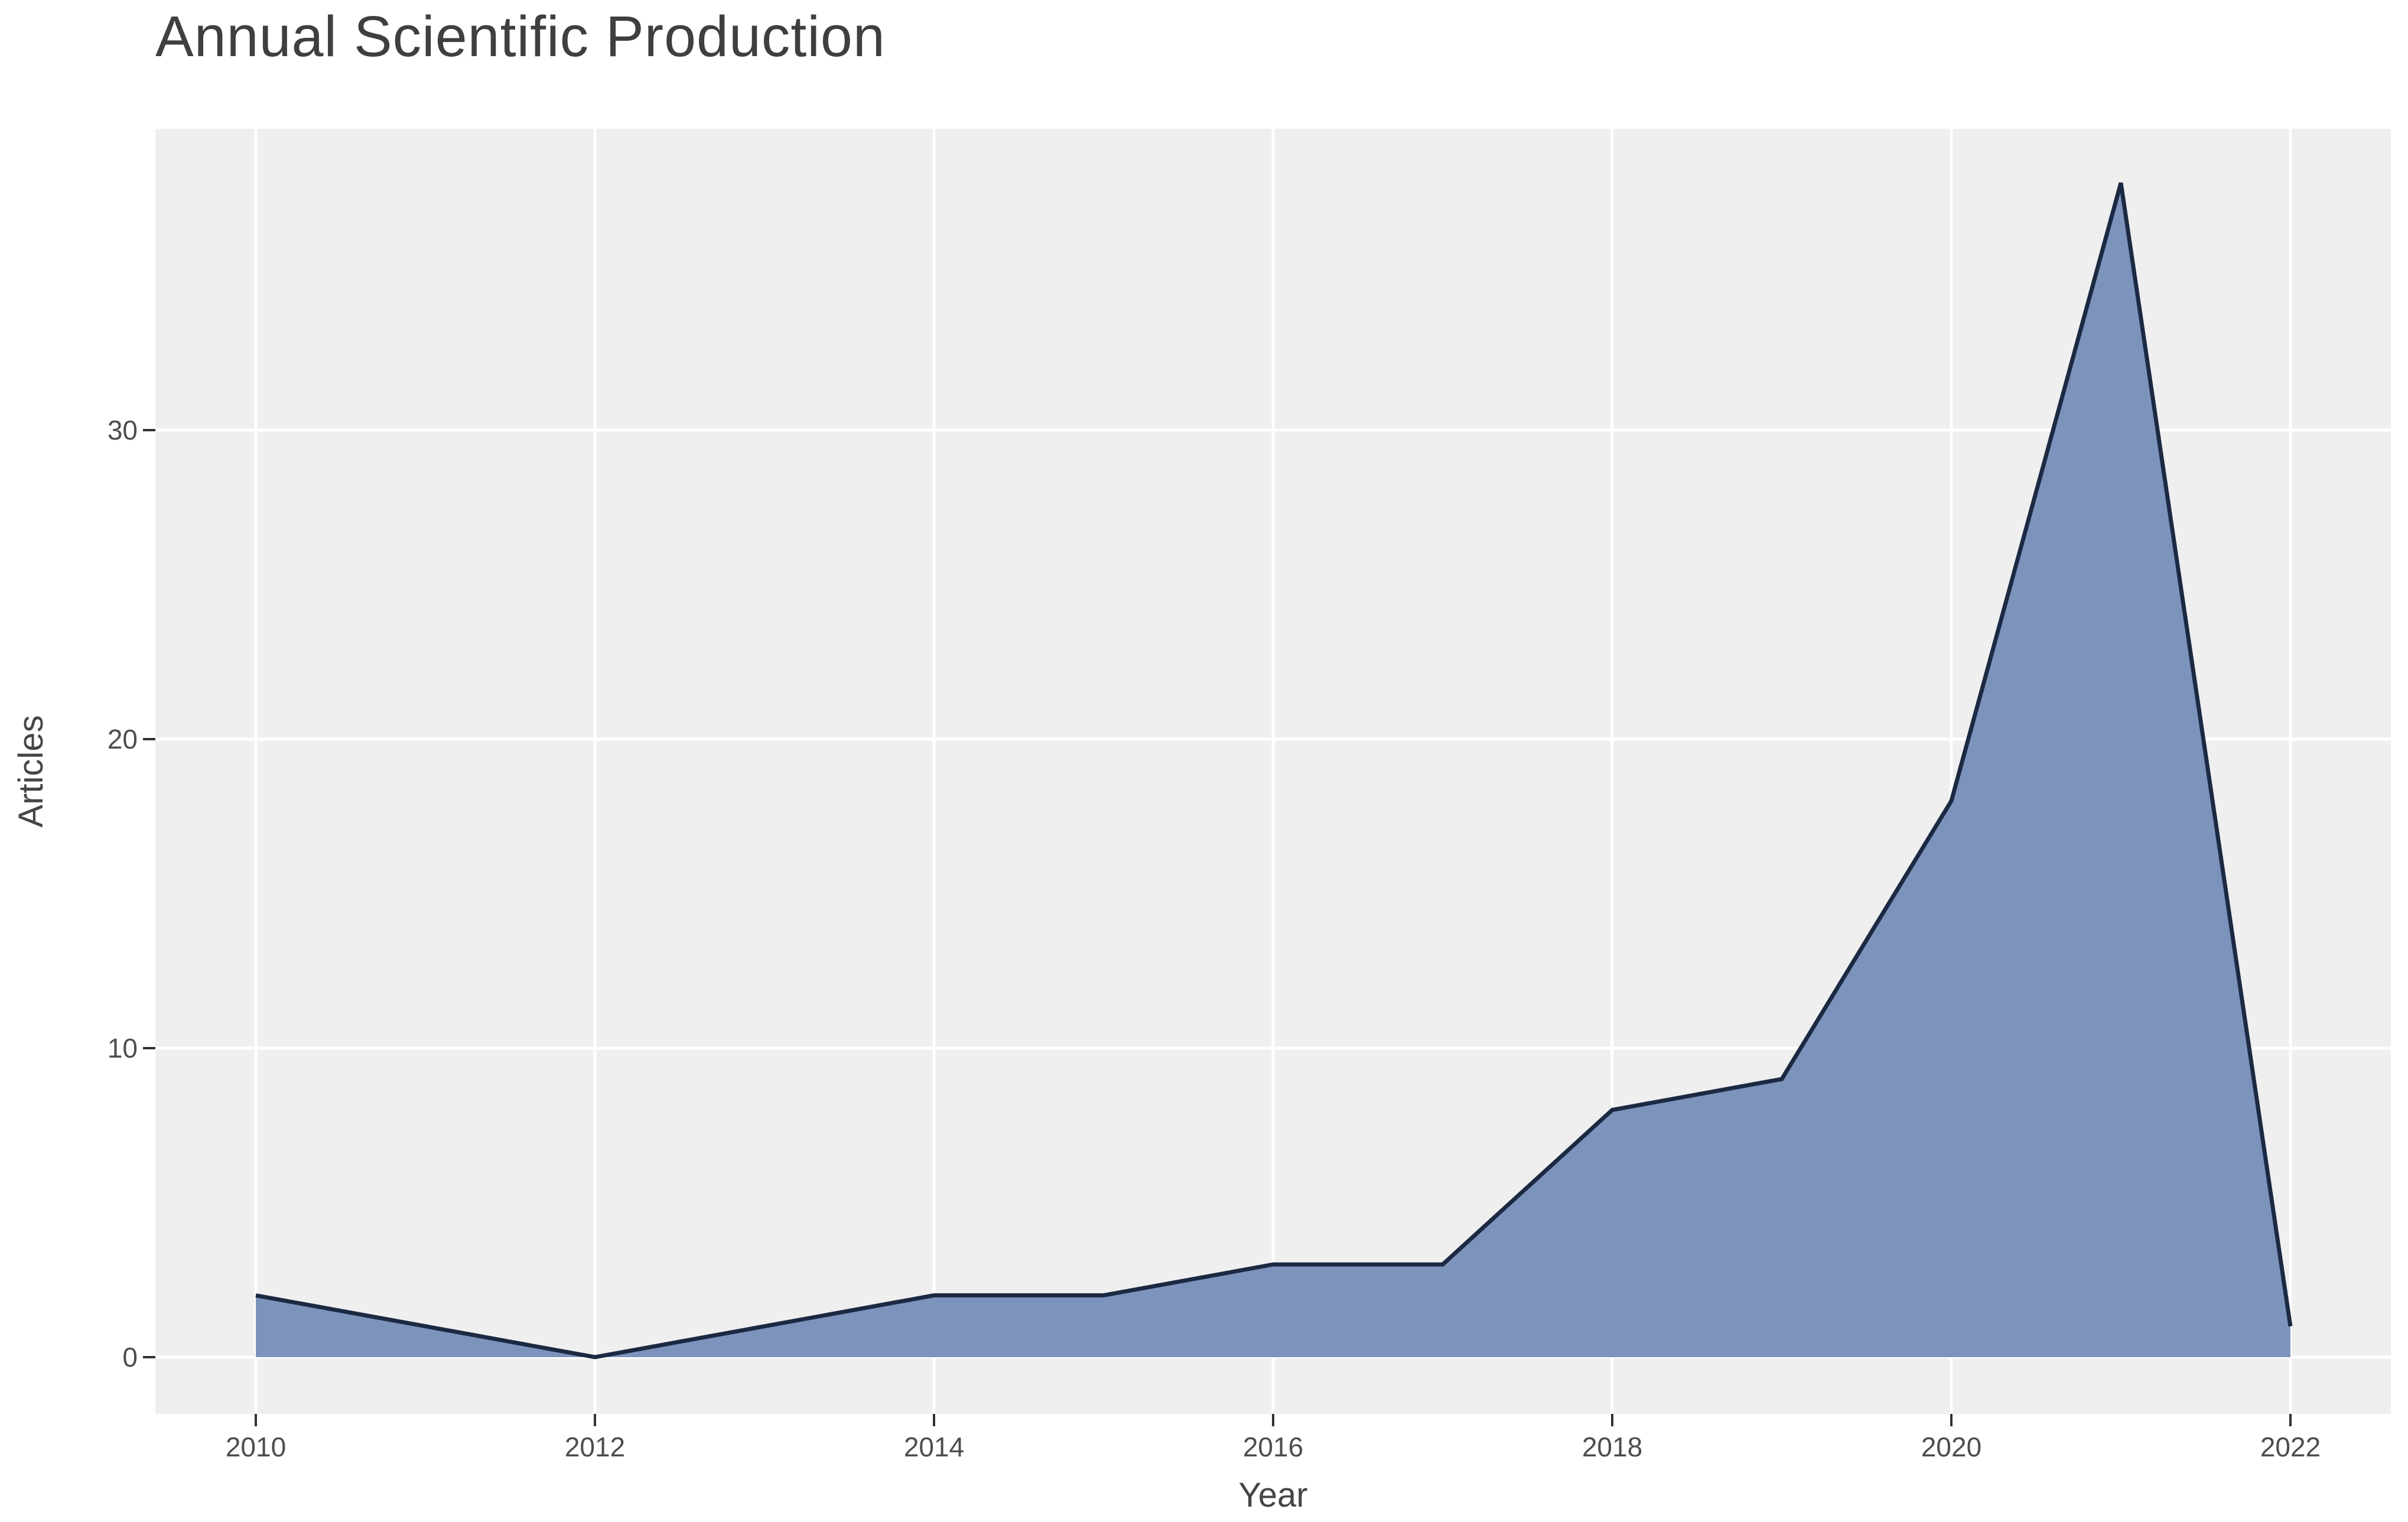 The height and width of the screenshot is (1522, 2408). What do you see at coordinates (256, 1447) in the screenshot?
I see `x-tick-label-2010: 2010` at bounding box center [256, 1447].